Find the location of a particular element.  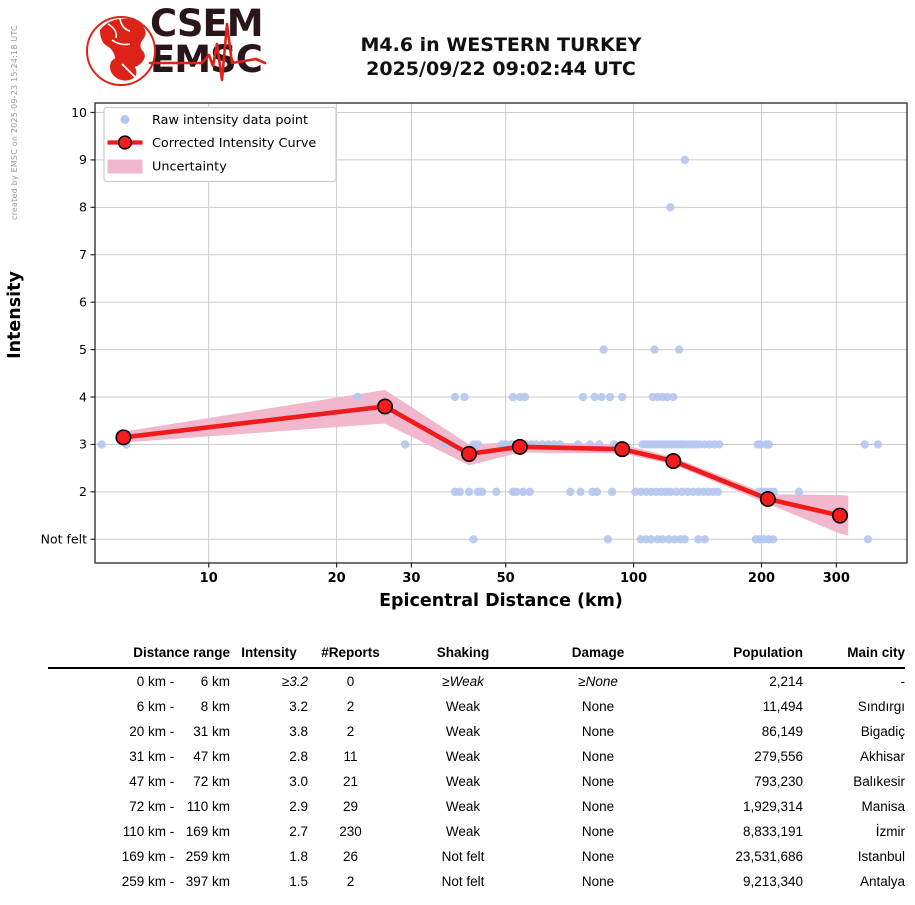

legend-box is located at coordinates (220, 144).